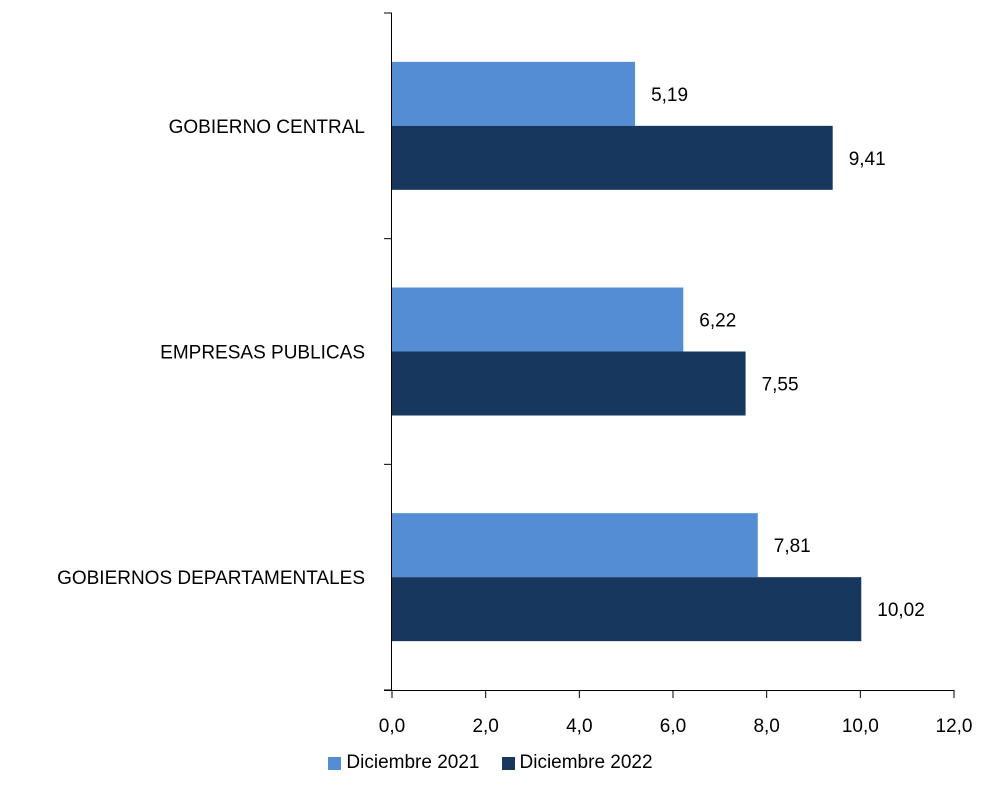  What do you see at coordinates (335, 763) in the screenshot?
I see `legend-swatch-2021` at bounding box center [335, 763].